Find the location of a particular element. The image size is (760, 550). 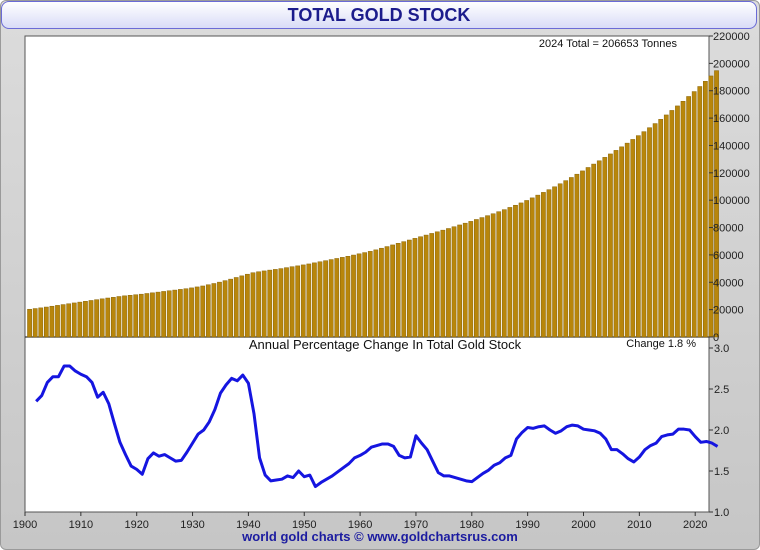

x-tick-label: 1970 is located at coordinates (416, 525).